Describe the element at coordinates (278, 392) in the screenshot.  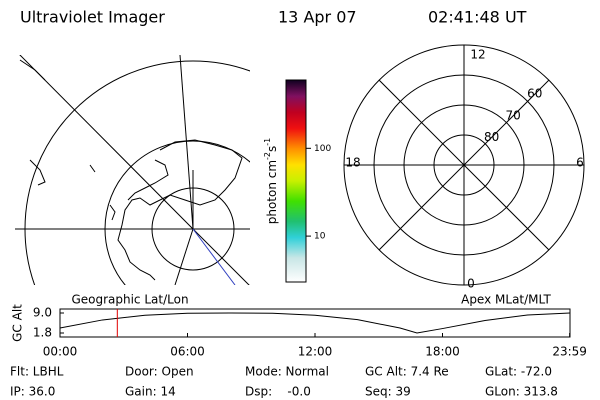
I see `status-field: Dsp: -0.0` at that location.